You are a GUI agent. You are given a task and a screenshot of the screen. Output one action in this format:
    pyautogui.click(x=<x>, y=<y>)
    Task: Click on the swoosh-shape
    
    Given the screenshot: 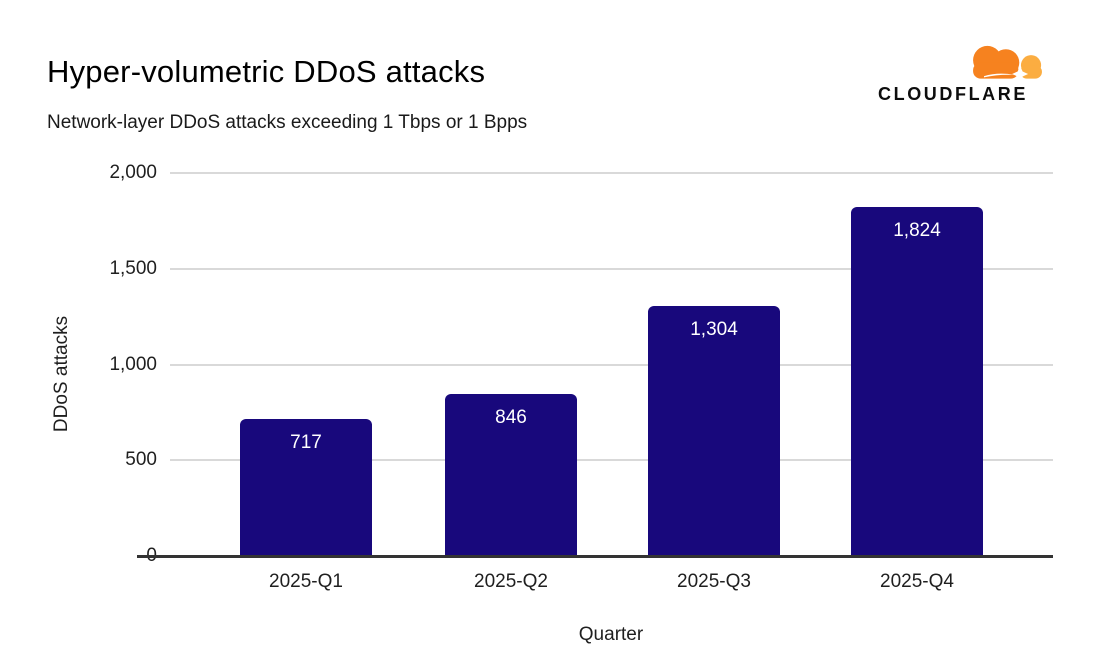 What is the action you would take?
    pyautogui.click(x=999, y=75)
    